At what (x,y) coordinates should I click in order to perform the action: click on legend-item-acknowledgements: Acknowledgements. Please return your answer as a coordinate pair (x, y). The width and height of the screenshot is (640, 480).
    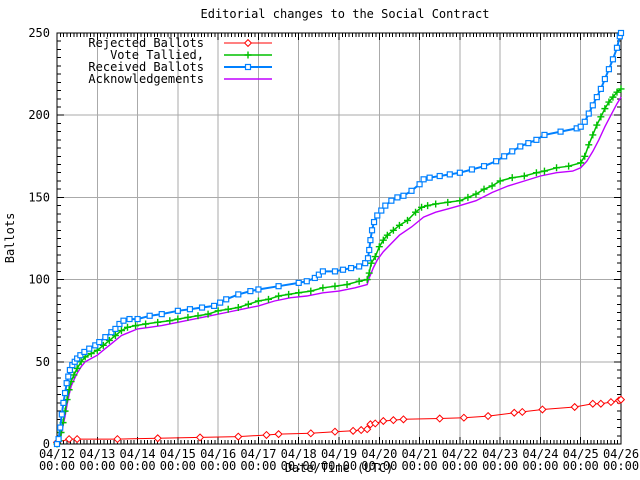
    Looking at the image, I should click on (180, 79).